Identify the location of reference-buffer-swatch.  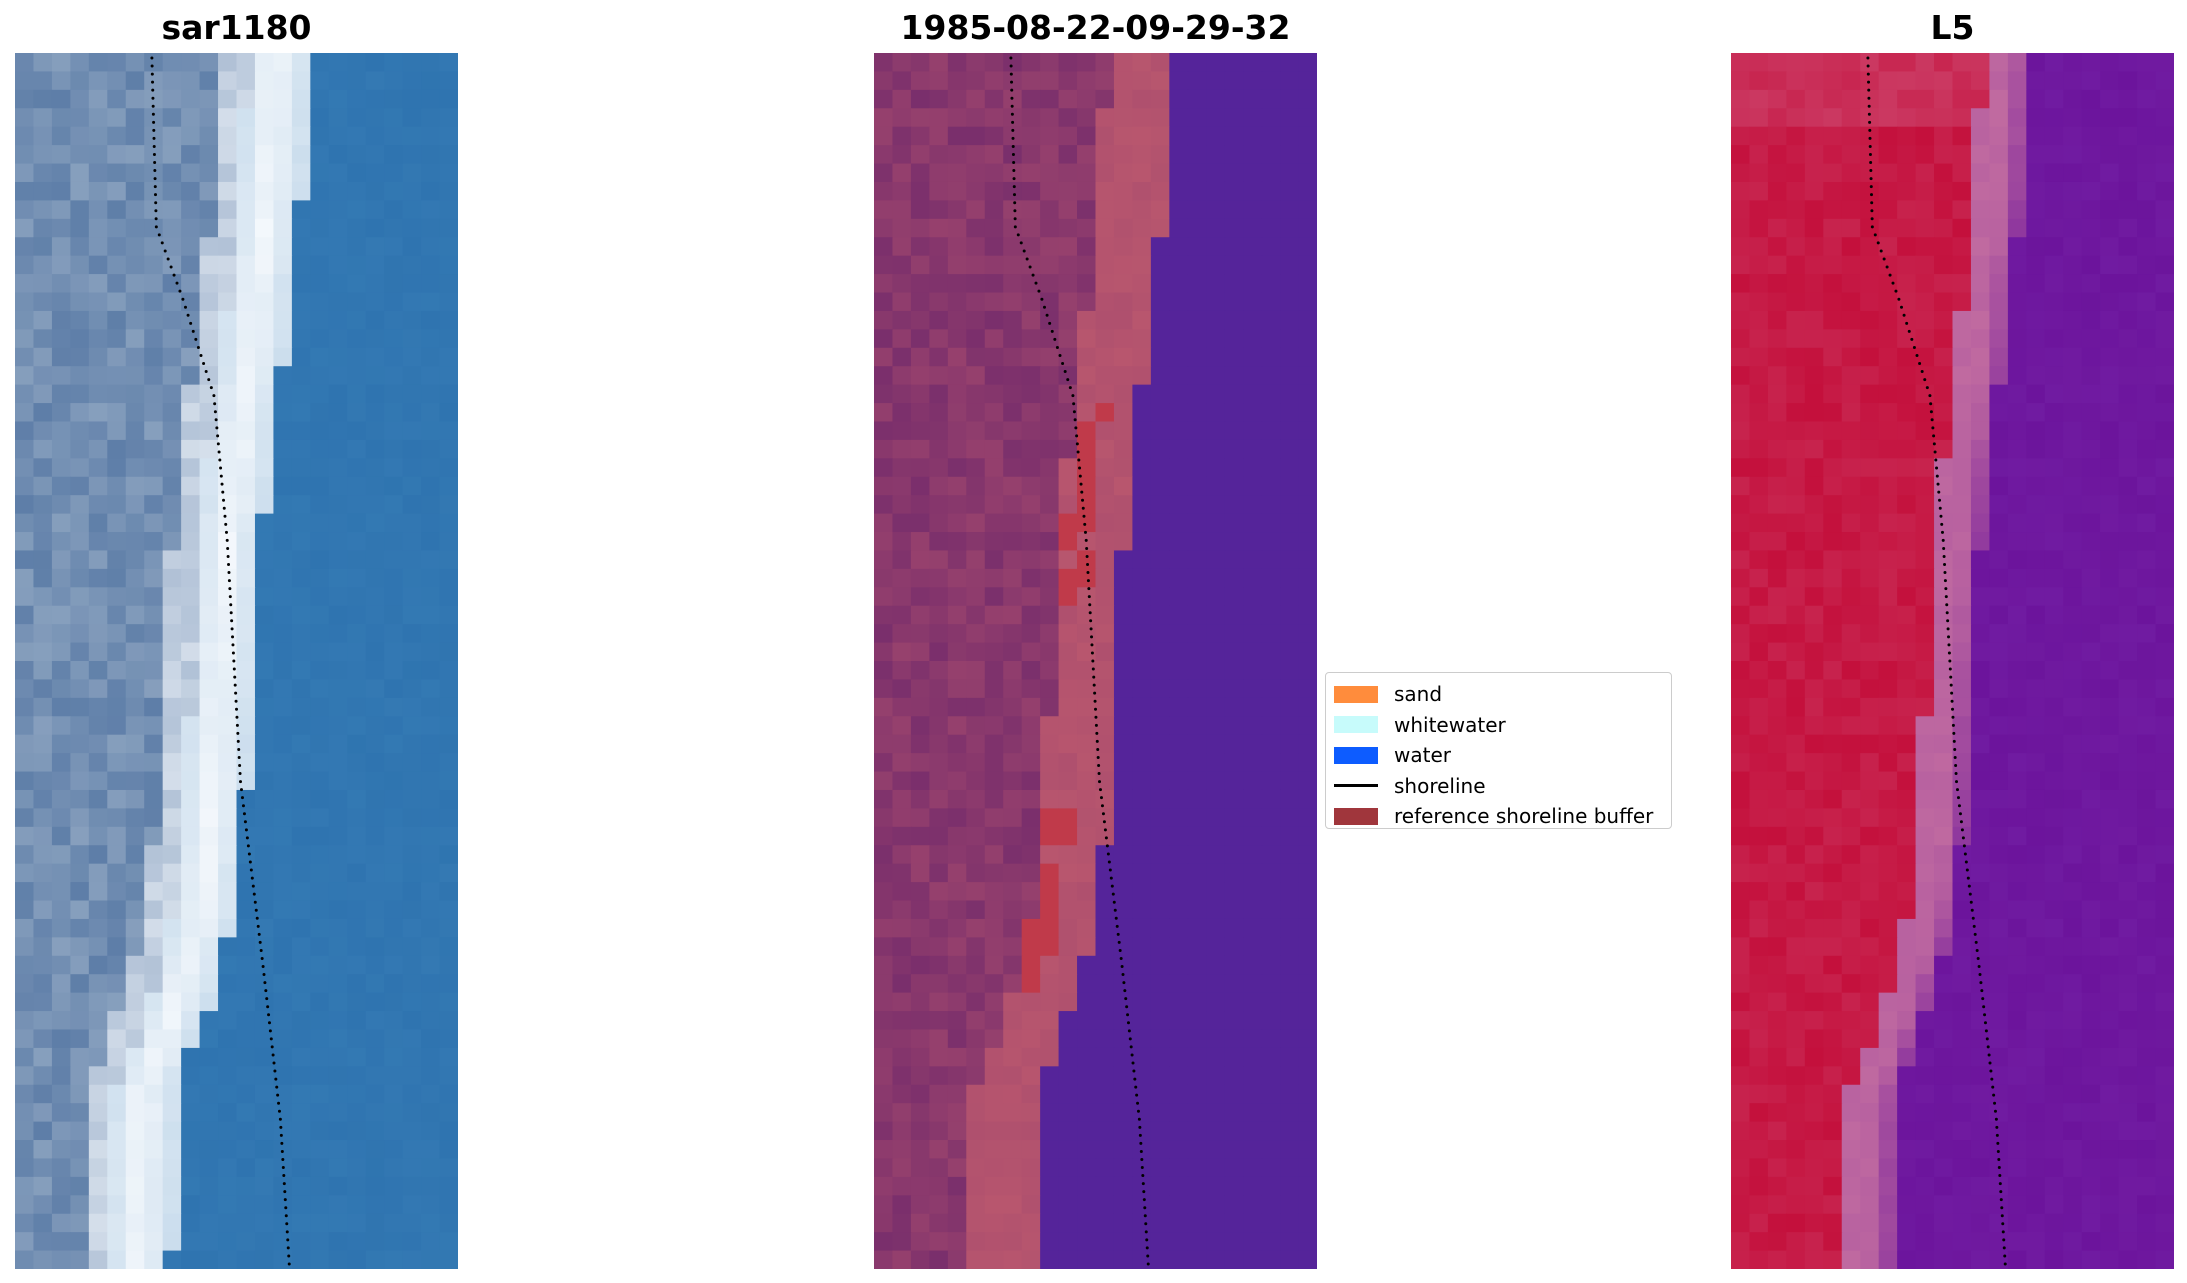
(1356, 816).